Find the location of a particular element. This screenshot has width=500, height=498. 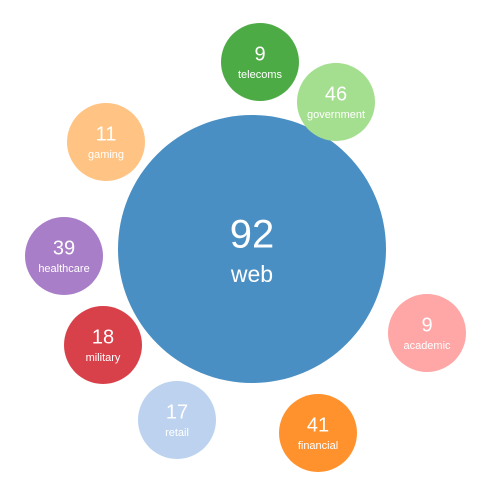

bubble-gaming: 11 gaming is located at coordinates (106, 142).